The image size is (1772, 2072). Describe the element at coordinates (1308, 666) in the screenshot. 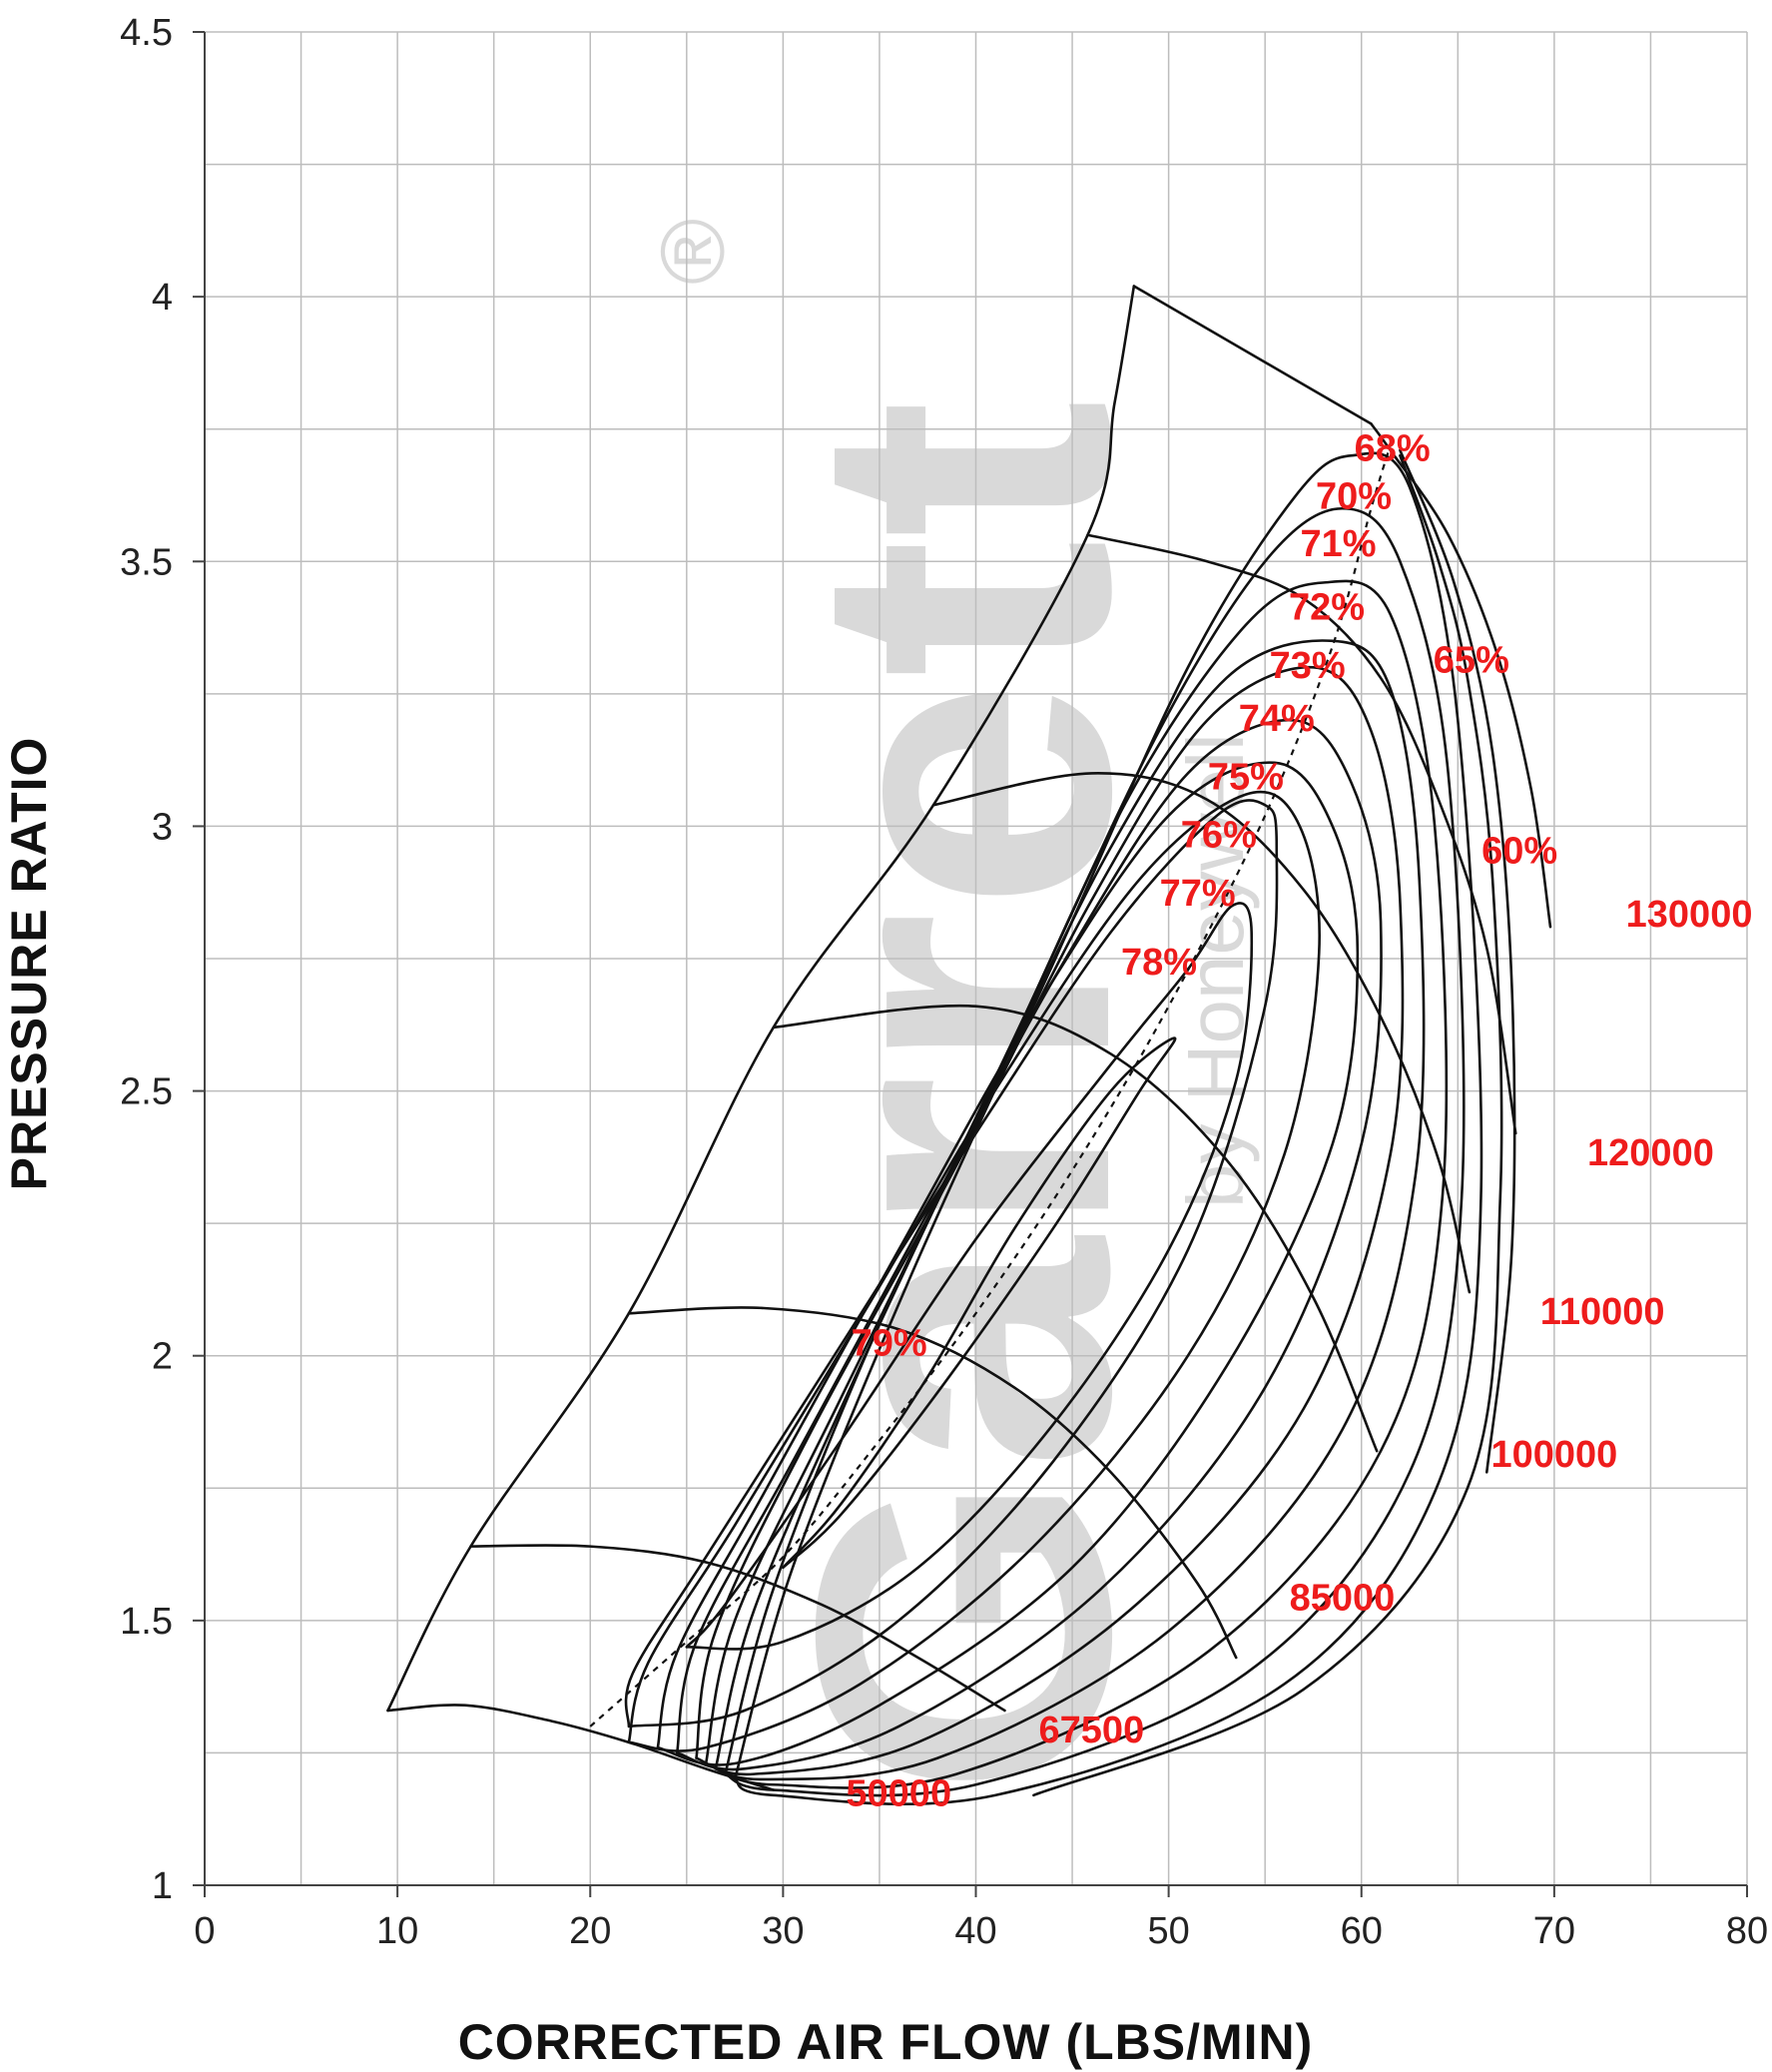

I see `efficiency-label-73: 73%` at that location.